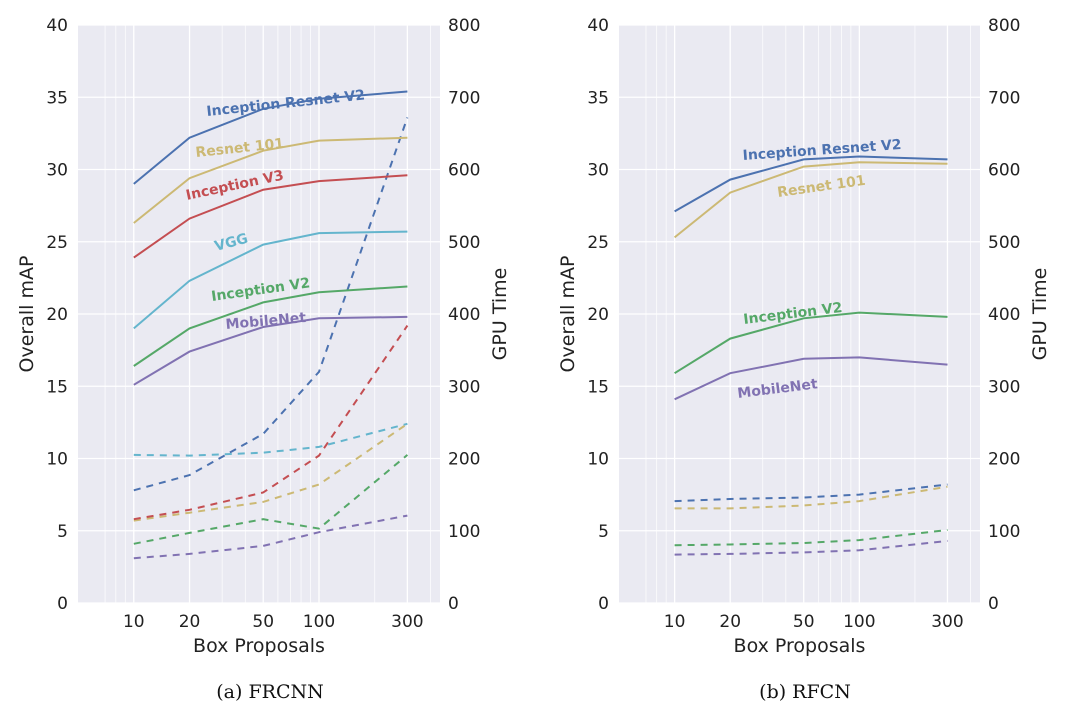 This screenshot has width=1080, height=720. Describe the element at coordinates (266, 321) in the screenshot. I see `series-label: MobileNet` at that location.